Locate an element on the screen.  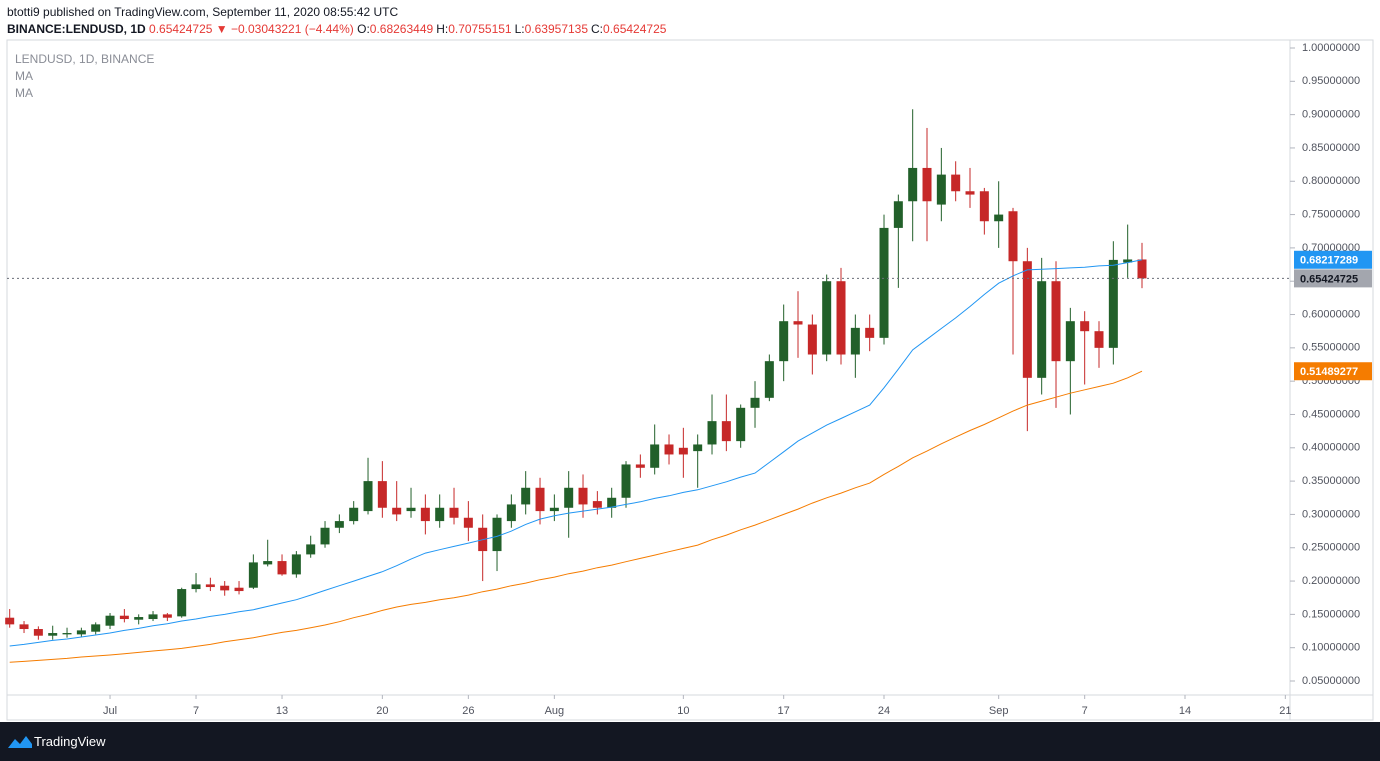
ohlc-key: O: is located at coordinates (363, 29).